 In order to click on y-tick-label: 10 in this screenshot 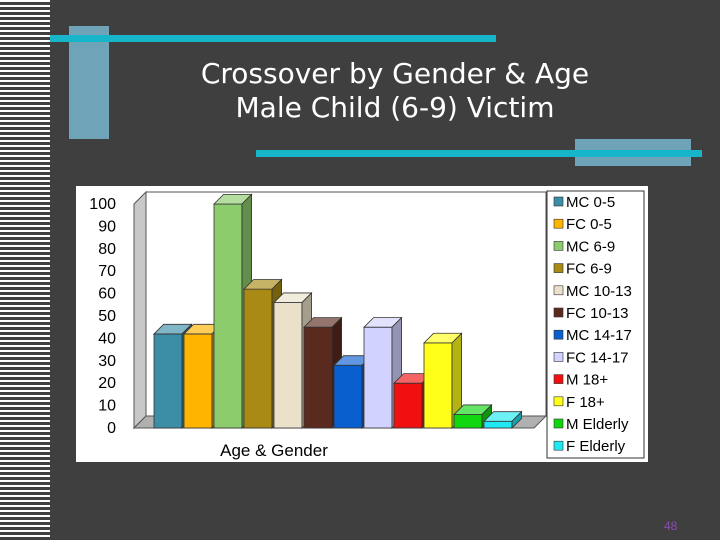, I will do `click(107, 406)`.